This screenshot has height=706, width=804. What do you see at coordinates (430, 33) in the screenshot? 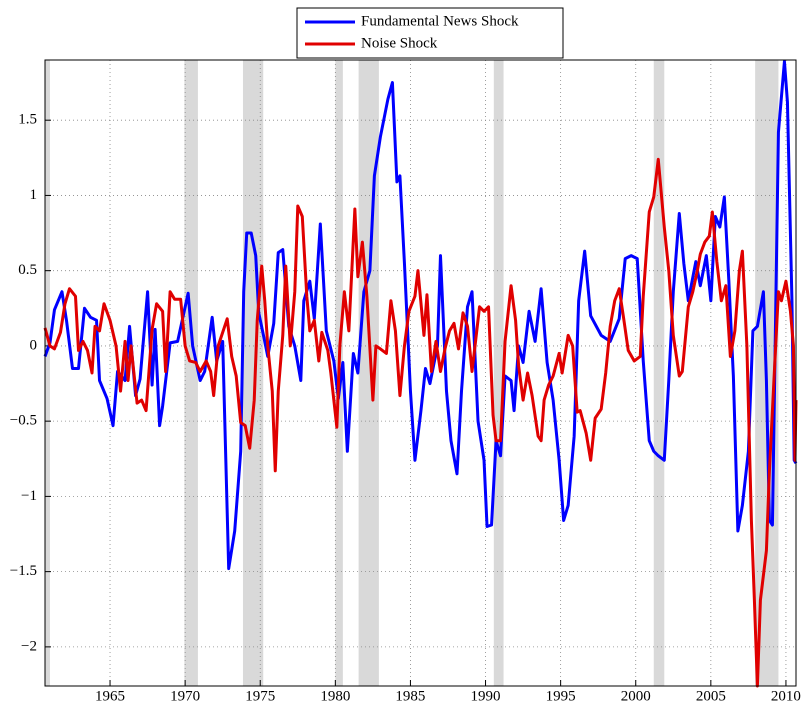
I see `legend-box` at bounding box center [430, 33].